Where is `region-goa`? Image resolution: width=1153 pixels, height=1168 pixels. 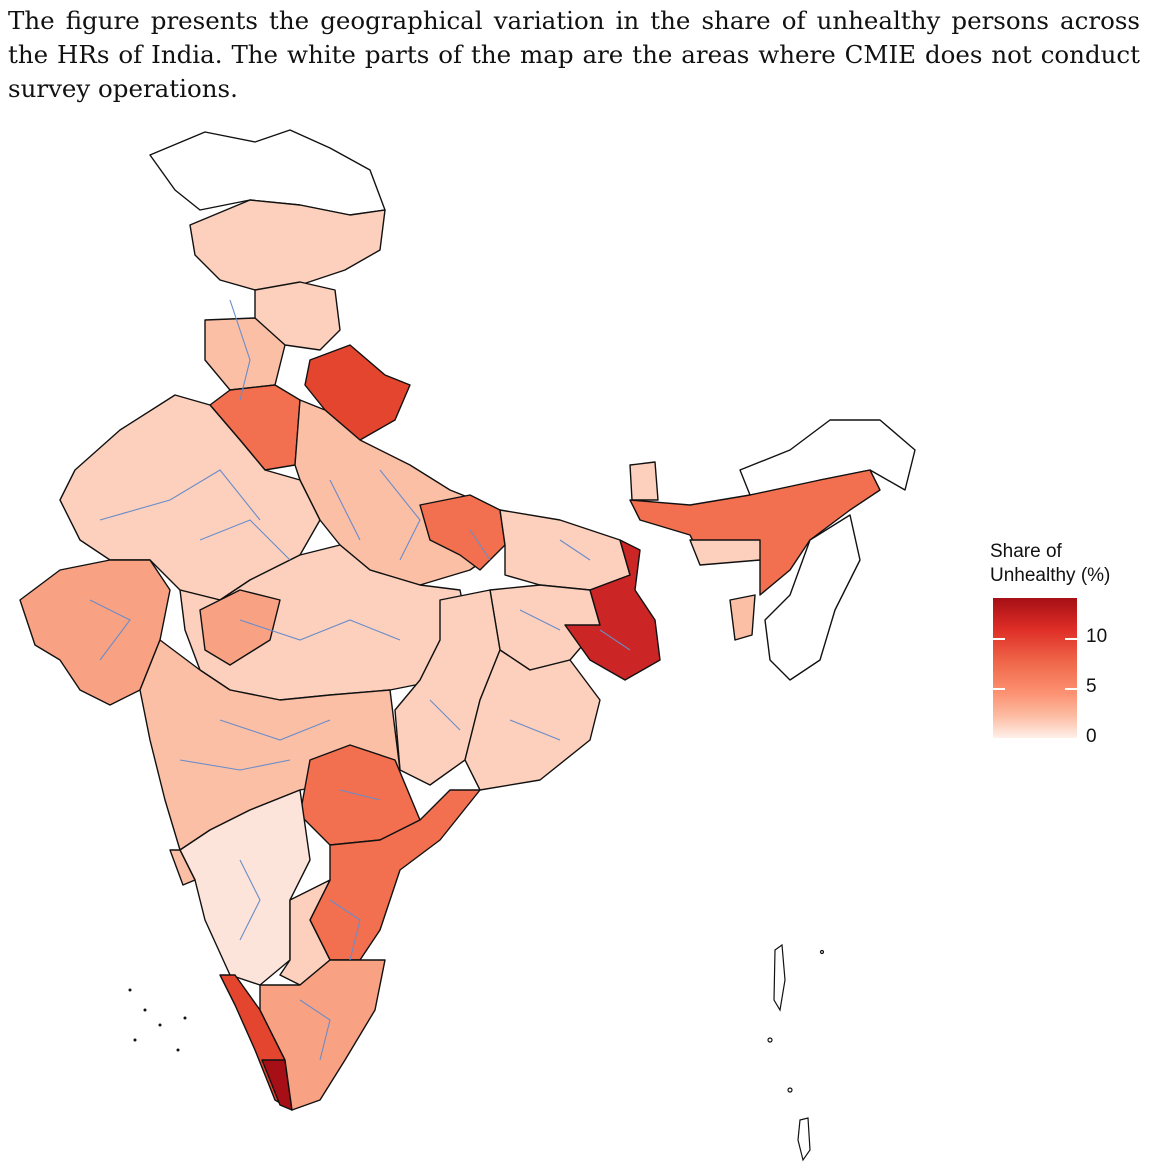
region-goa is located at coordinates (182, 867).